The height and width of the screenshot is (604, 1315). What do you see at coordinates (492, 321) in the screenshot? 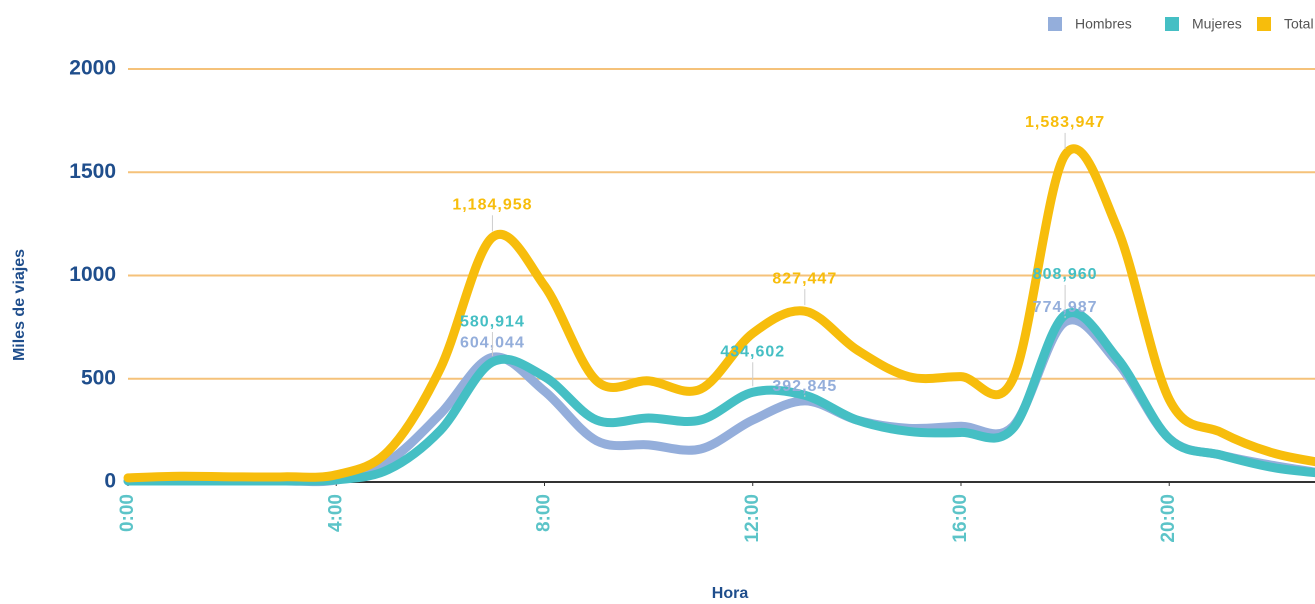
I see `data-label: 580,914` at bounding box center [492, 321].